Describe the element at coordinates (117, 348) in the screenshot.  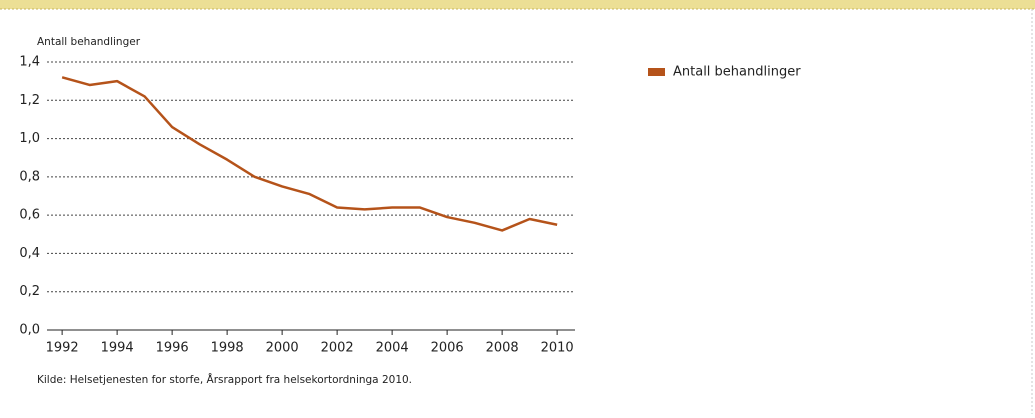
I see `x-tick-label: 1994` at that location.